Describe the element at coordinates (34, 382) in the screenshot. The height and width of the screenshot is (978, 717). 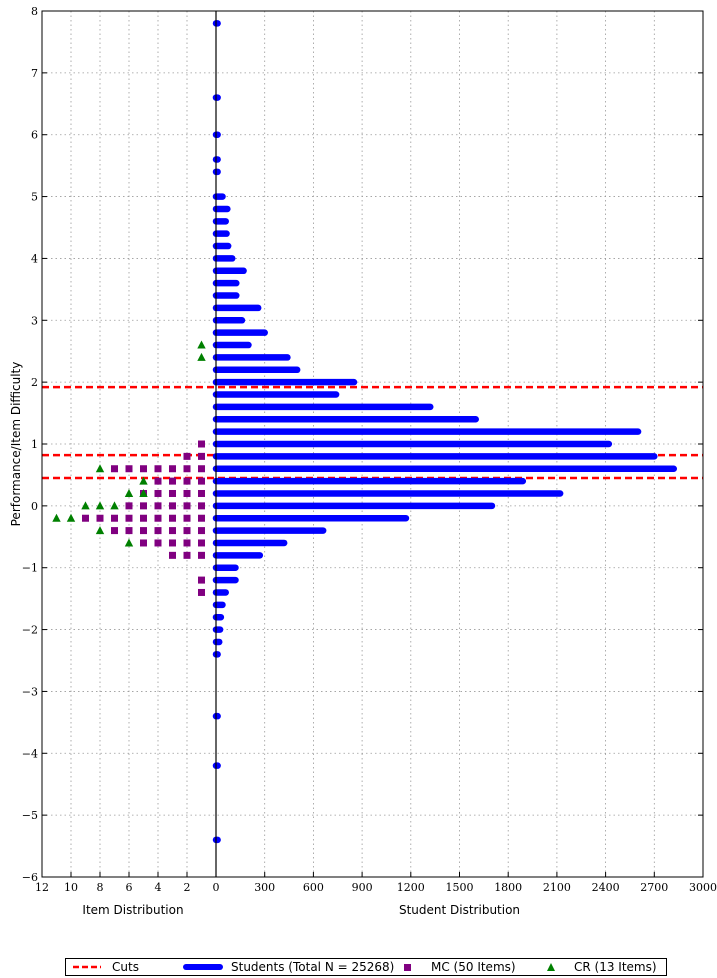
I see `y-tick-label: 2` at that location.